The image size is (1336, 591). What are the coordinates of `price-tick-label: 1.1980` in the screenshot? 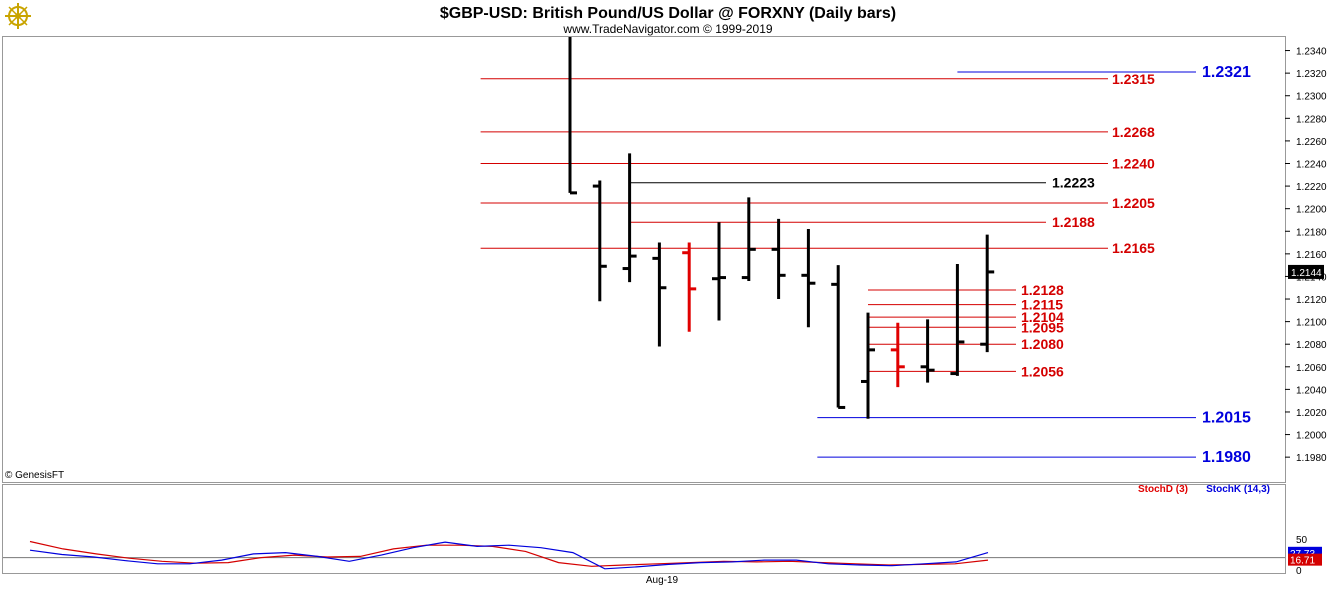 It's located at (1311, 458).